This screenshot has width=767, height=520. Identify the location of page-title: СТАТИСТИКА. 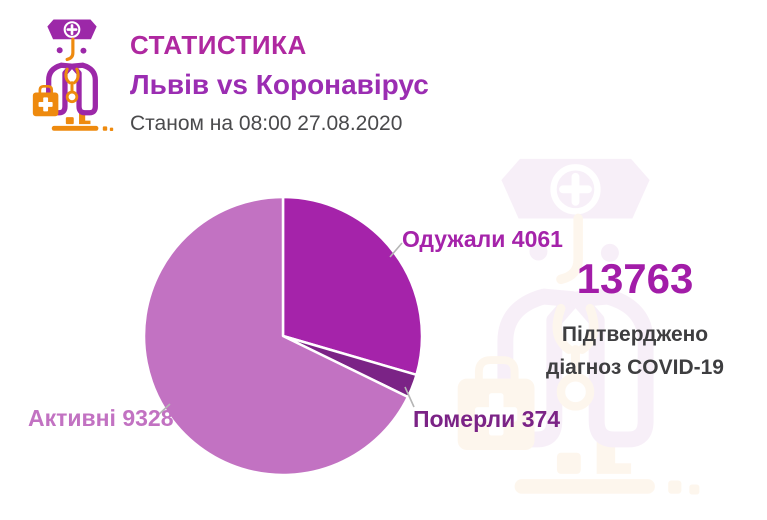
(218, 45).